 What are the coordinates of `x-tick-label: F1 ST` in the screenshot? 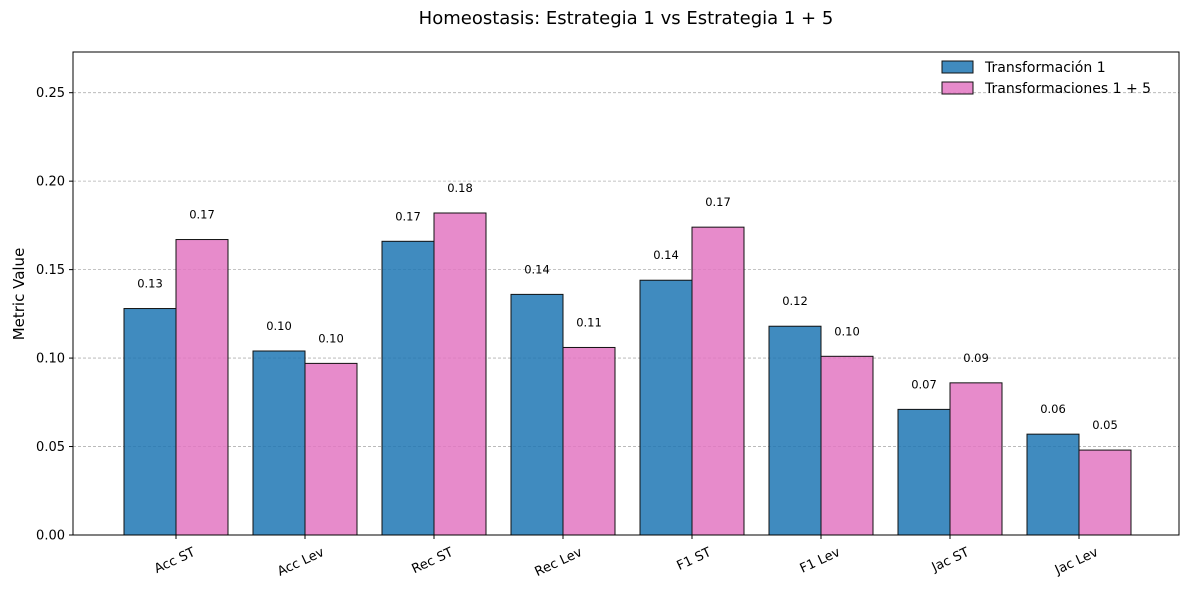 It's located at (694, 559).